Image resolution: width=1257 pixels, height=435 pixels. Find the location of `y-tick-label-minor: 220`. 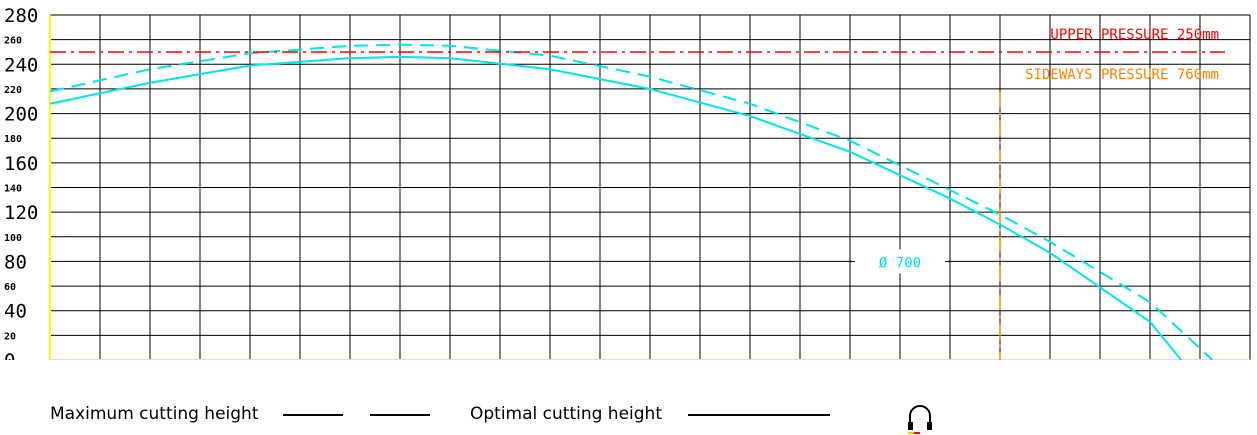

y-tick-label-minor: 220 is located at coordinates (13, 90).